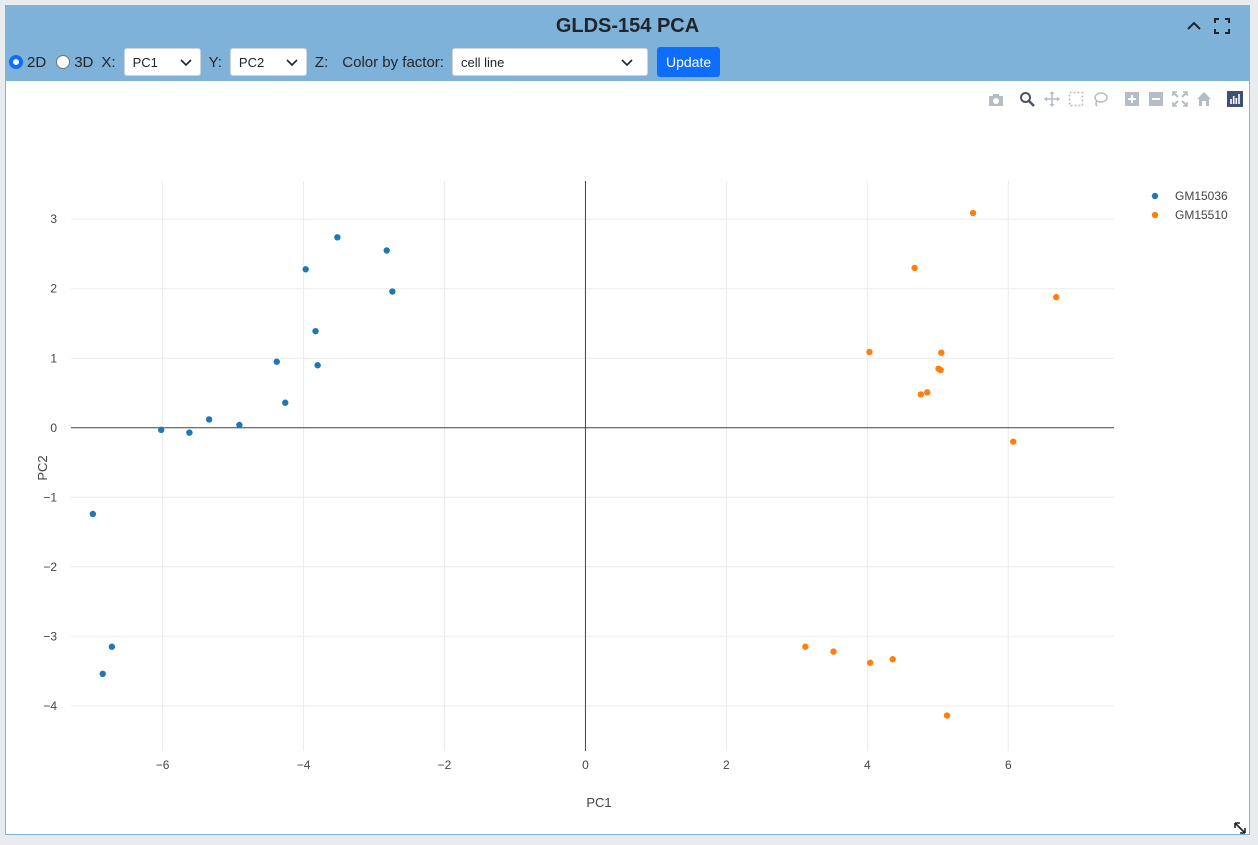 Image resolution: width=1258 pixels, height=845 pixels. What do you see at coordinates (37, 62) in the screenshot?
I see `radio-2d-label: 2D` at bounding box center [37, 62].